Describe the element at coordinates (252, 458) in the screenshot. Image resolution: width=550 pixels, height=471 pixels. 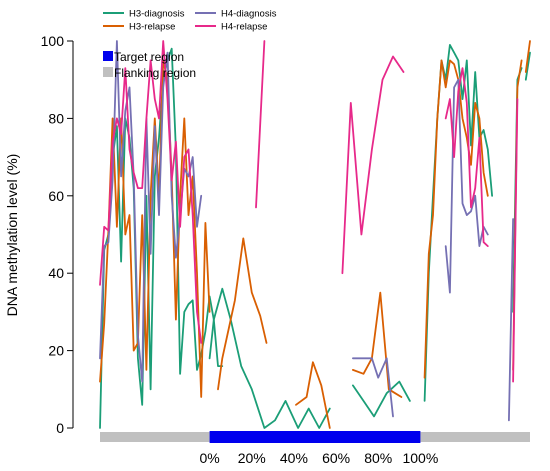
I see `x-tick-label: 20%` at that location.